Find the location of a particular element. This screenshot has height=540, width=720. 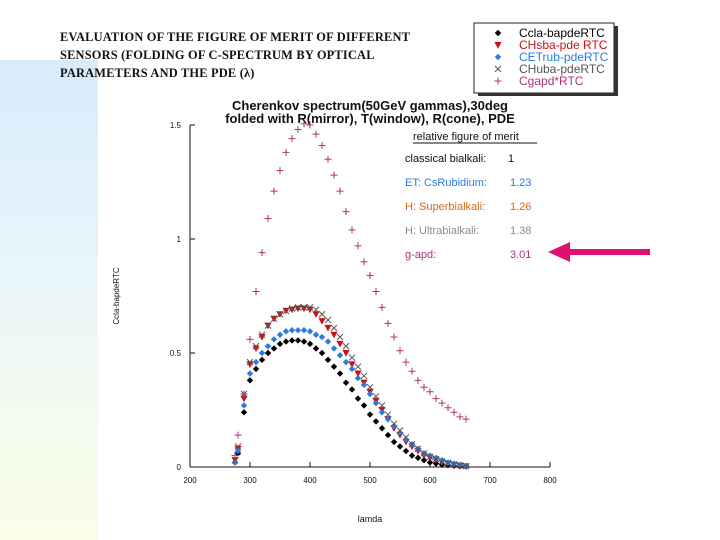

legend-label: CHsba-pde RTC is located at coordinates (563, 45).